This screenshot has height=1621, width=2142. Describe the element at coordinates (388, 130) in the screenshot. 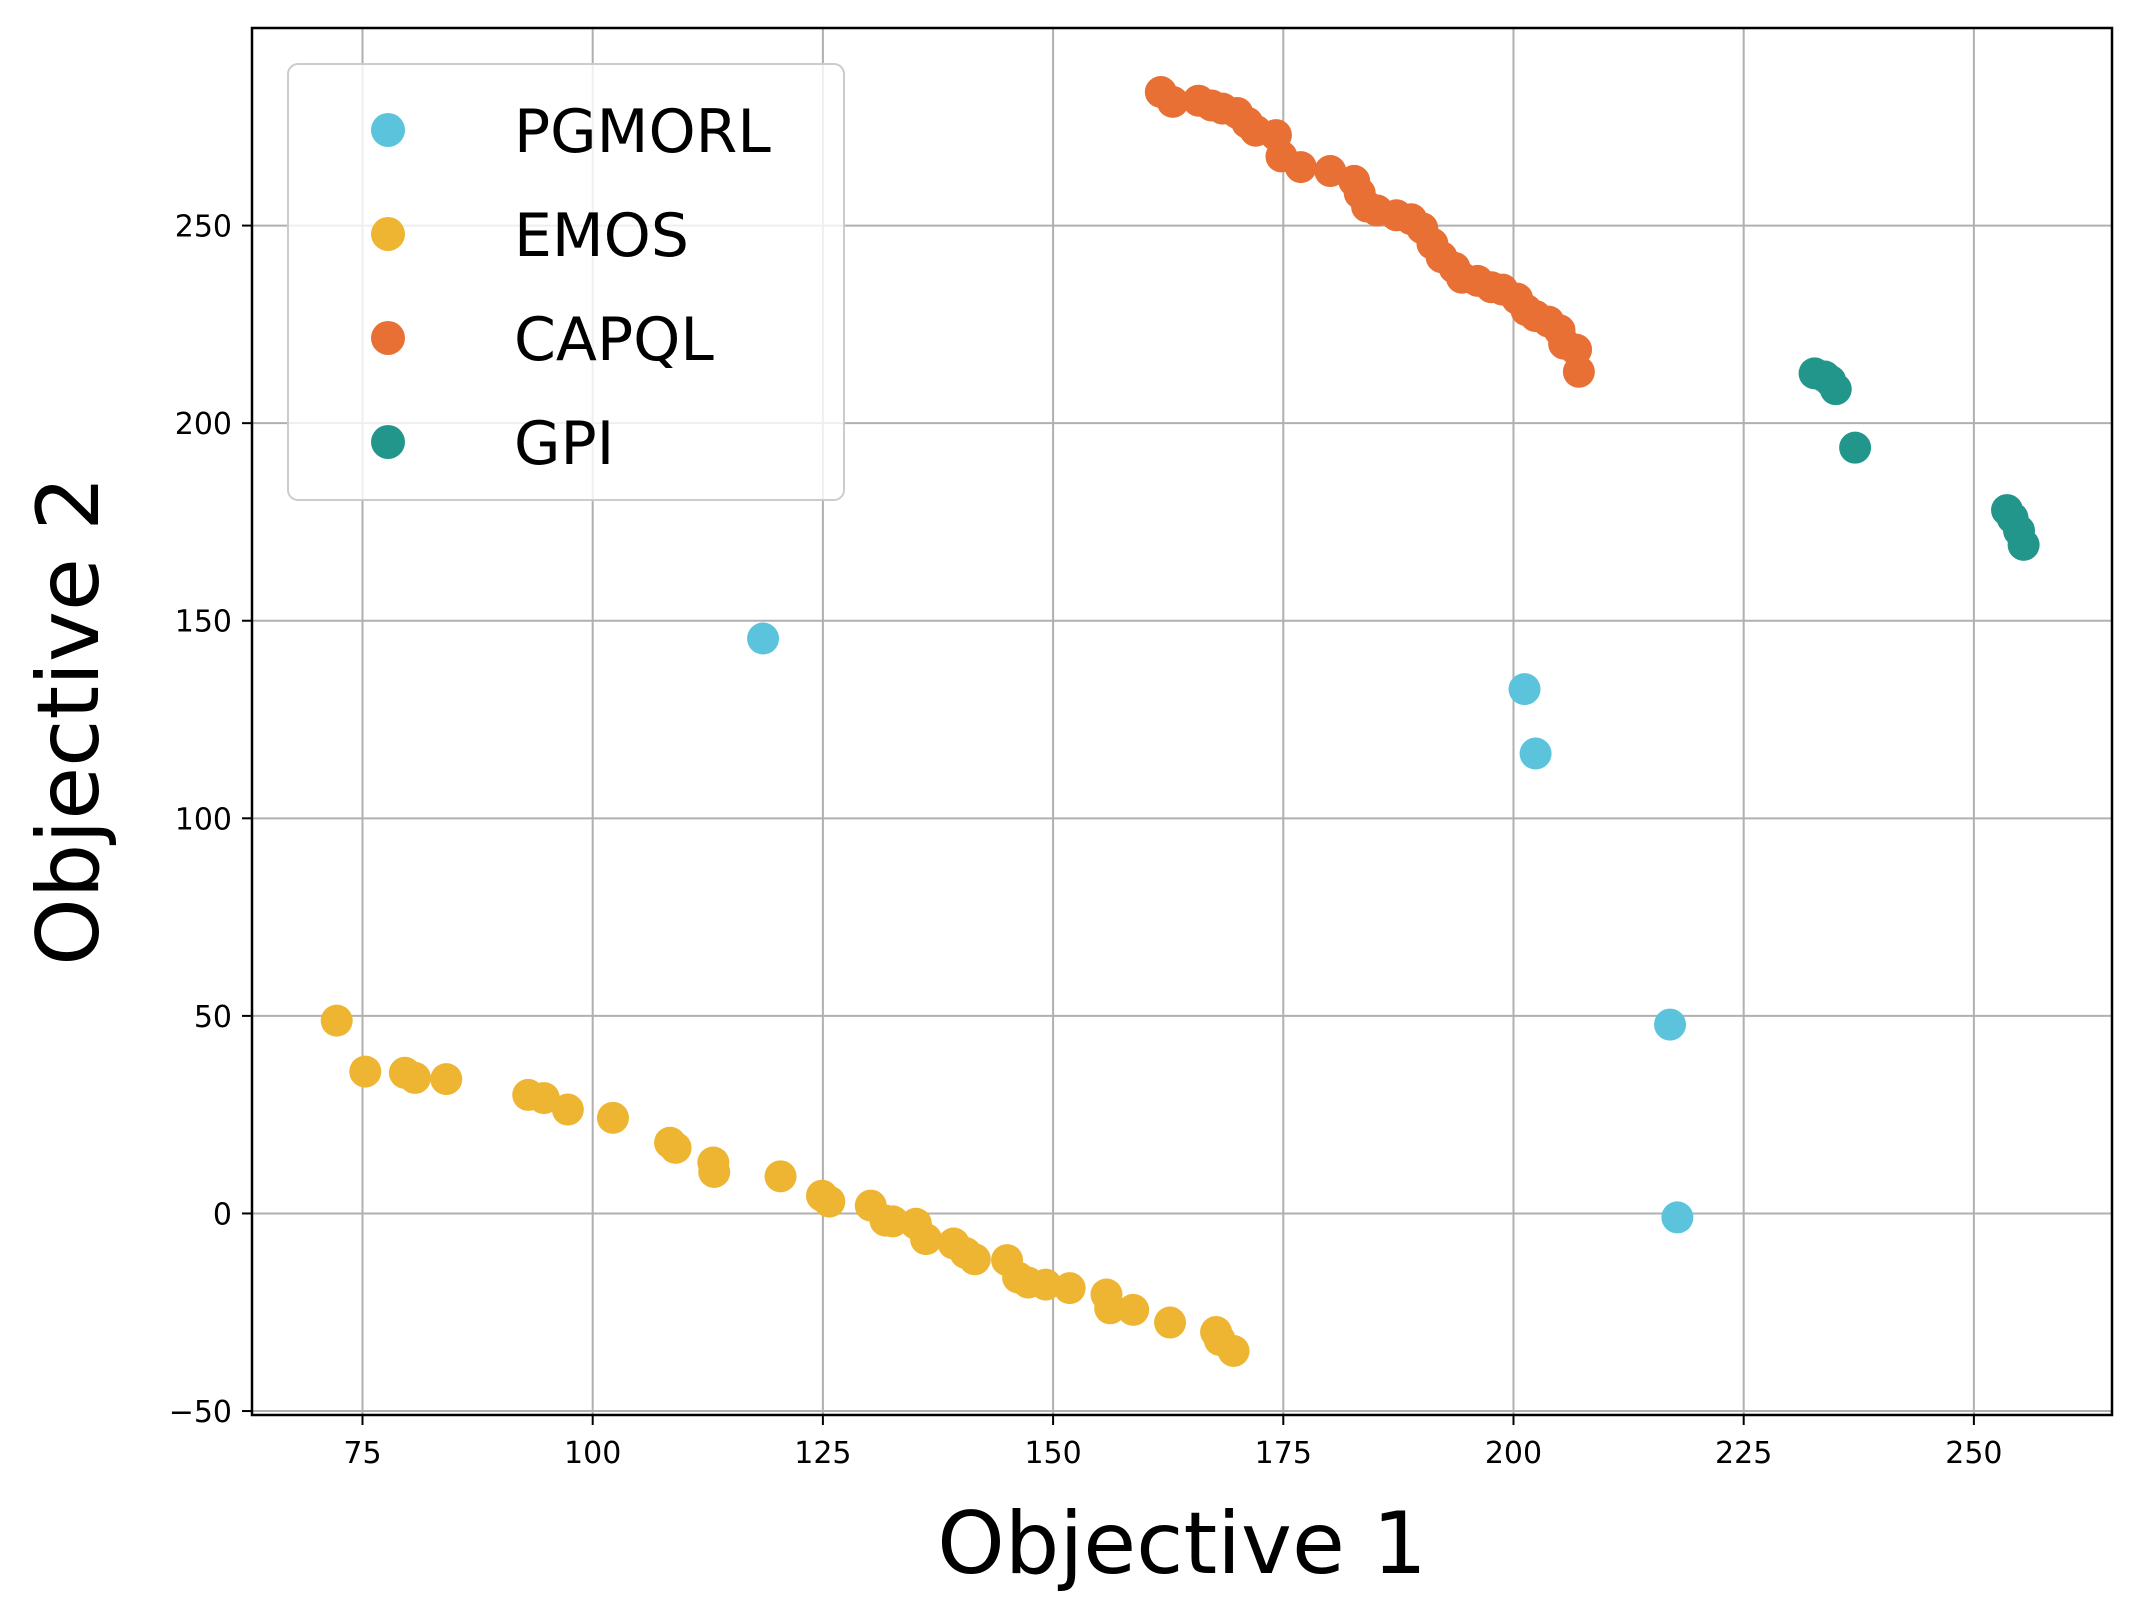

I see `legend-marker-pgmorl` at that location.